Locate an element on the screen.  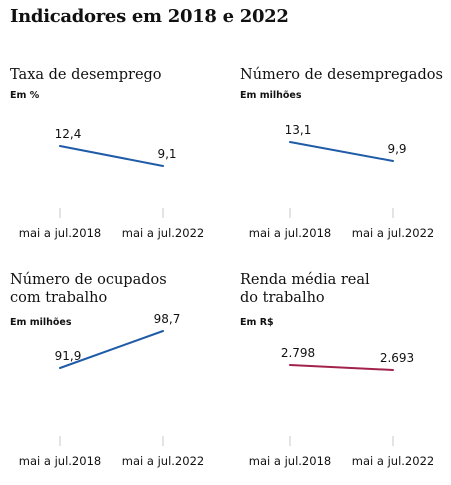
chart-unit: Em R$ is located at coordinates (257, 322).